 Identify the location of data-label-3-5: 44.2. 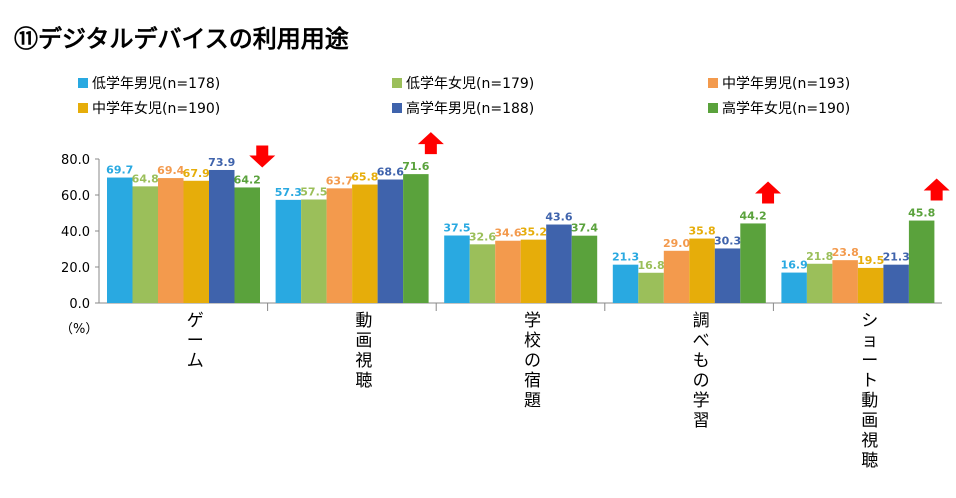
(752, 215).